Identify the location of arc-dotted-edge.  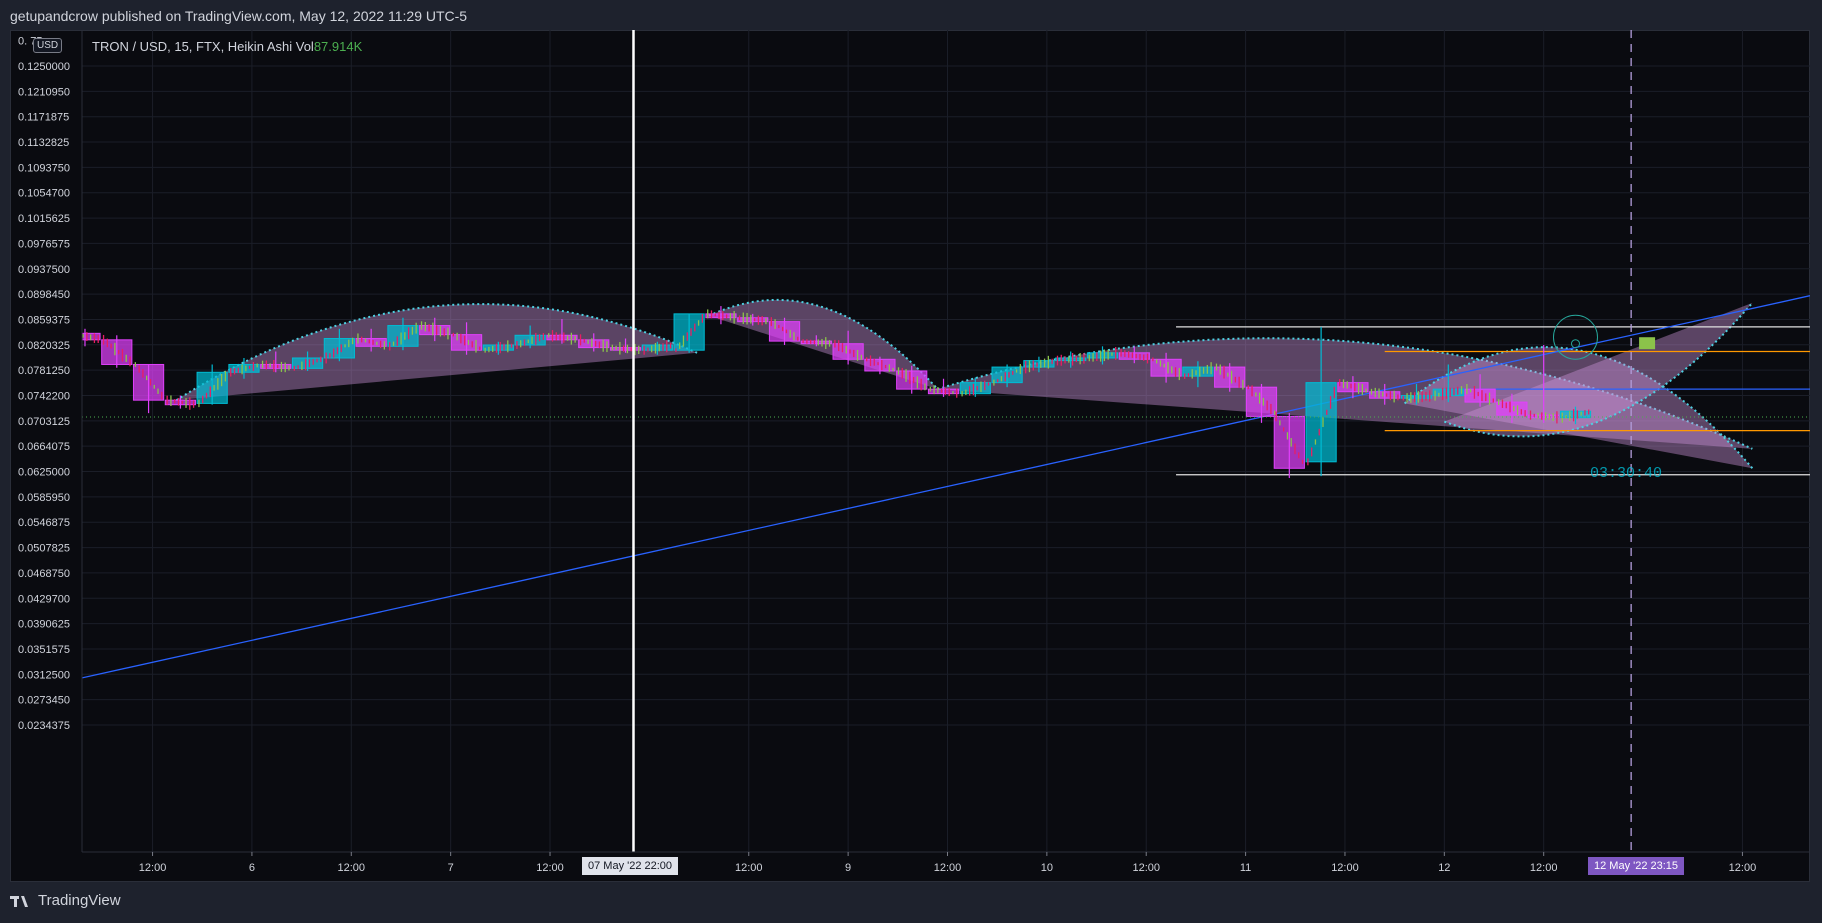
(823, 344).